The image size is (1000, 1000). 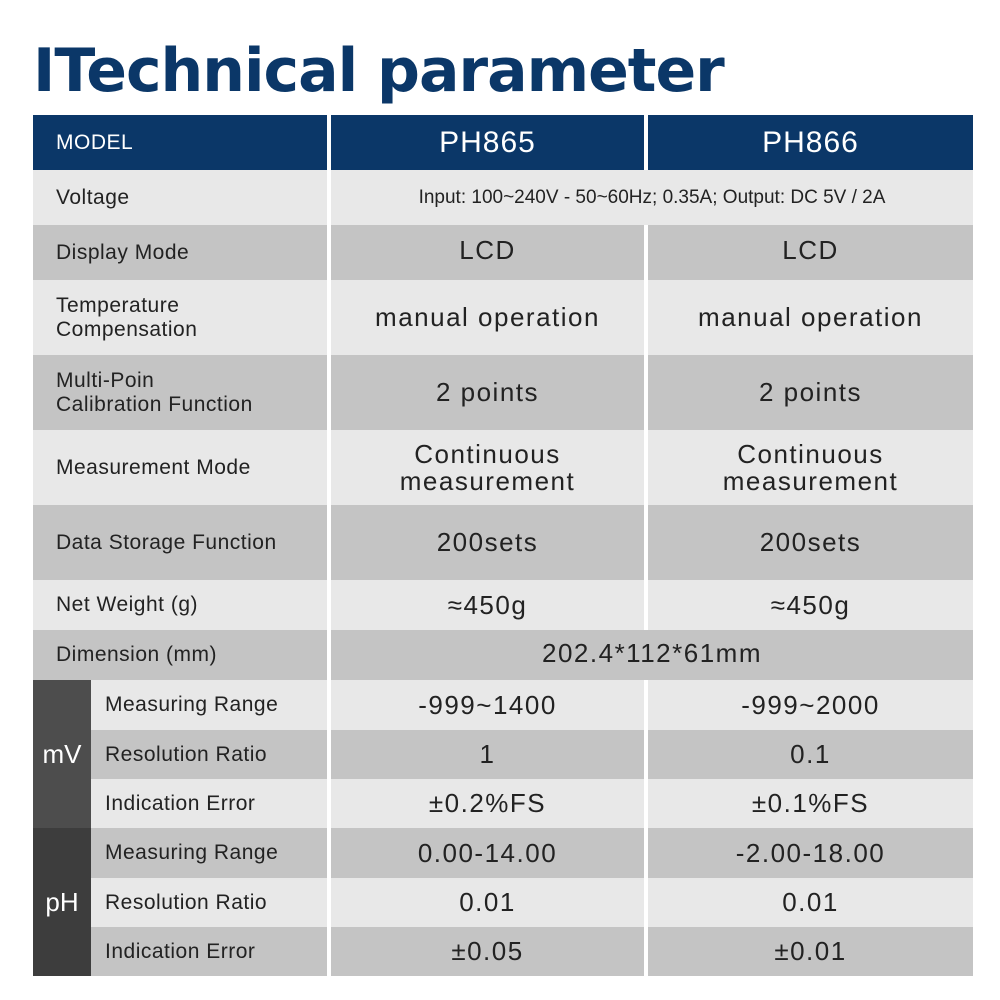 I want to click on mv-indication-error-ph866: ±0.1%FS, so click(x=810, y=803).